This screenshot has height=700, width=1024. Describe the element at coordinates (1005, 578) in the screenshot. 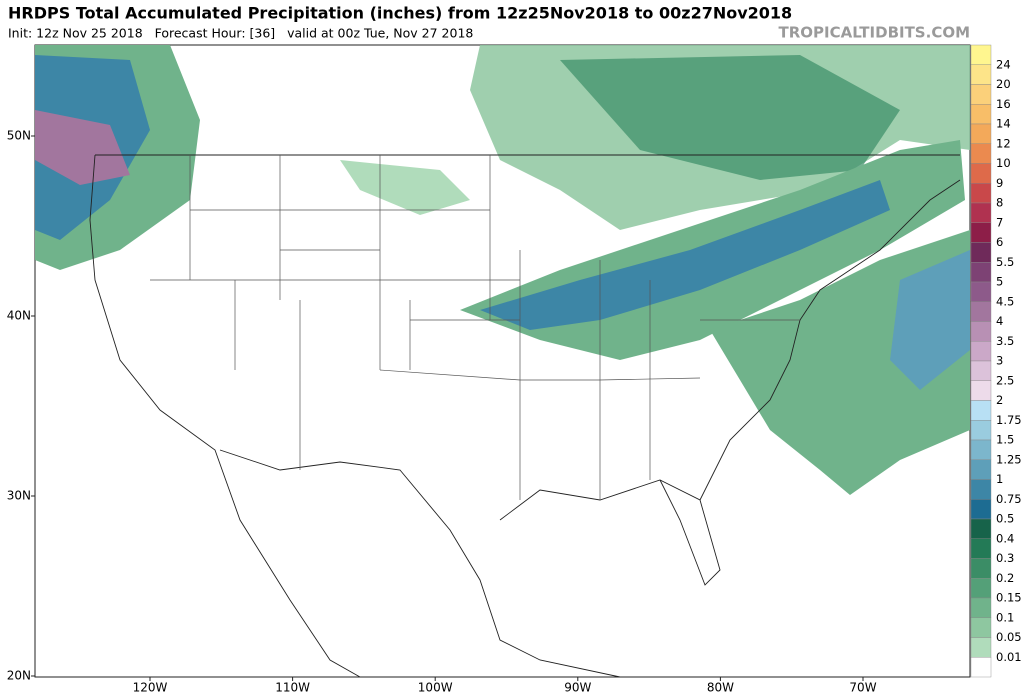

I see `colorbar-label: 0.2` at that location.